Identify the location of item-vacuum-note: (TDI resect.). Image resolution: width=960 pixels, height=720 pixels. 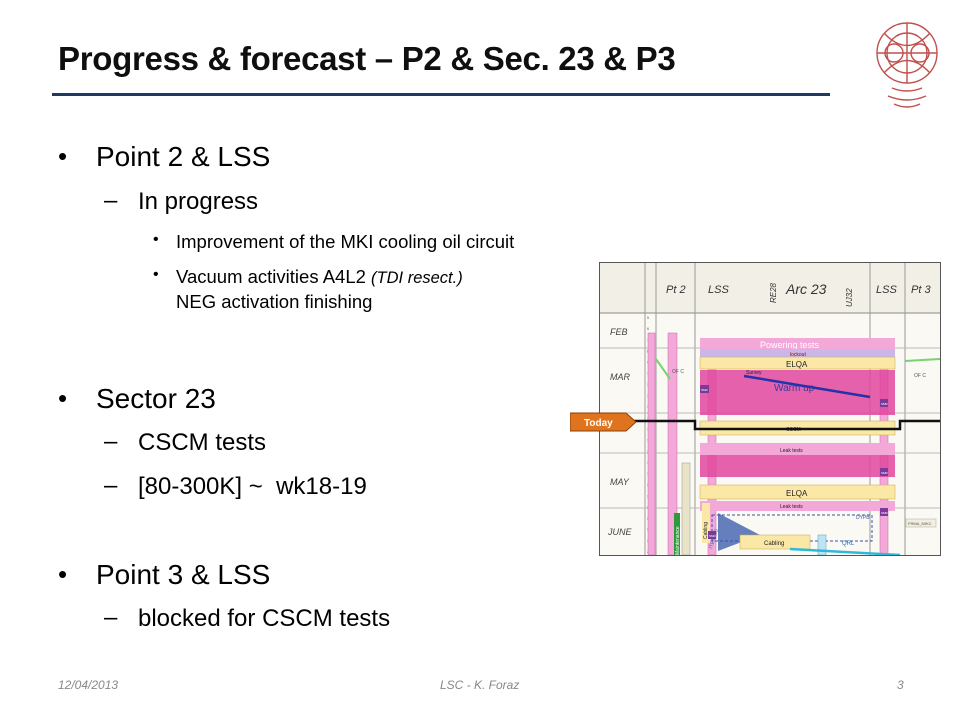
(417, 278).